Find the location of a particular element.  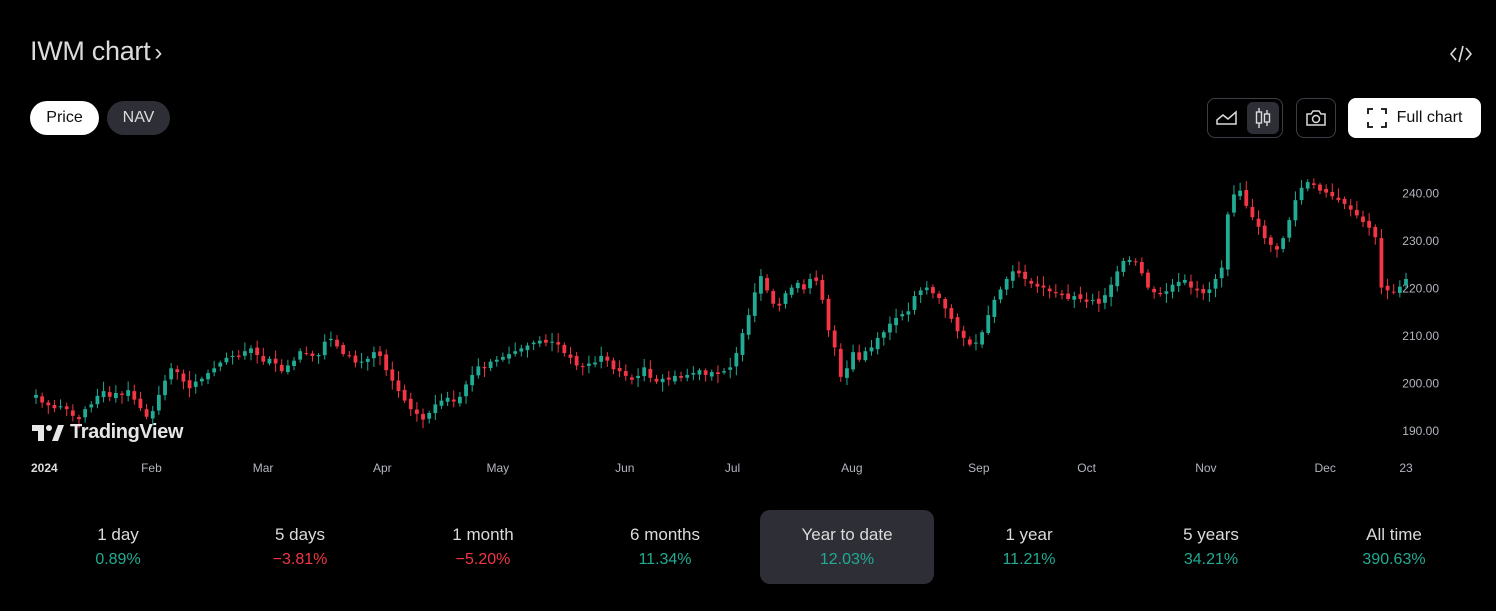

period-1-month: 1 month −5.20% is located at coordinates (483, 547).